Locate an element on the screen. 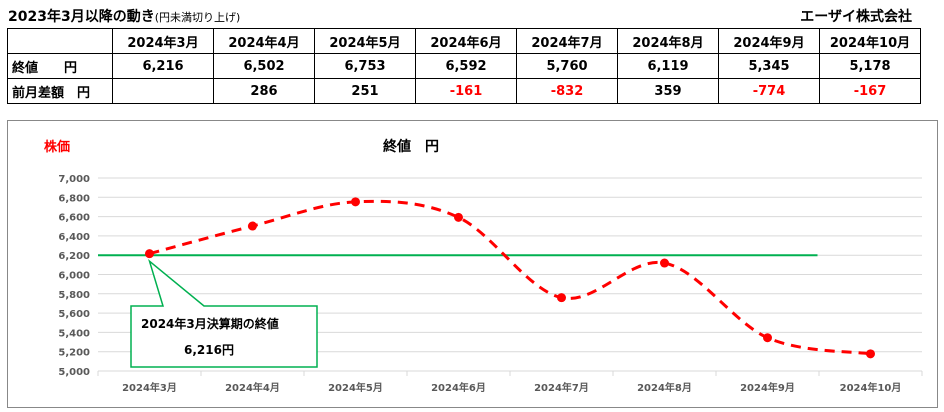  close-cell: 6,119 is located at coordinates (668, 66).